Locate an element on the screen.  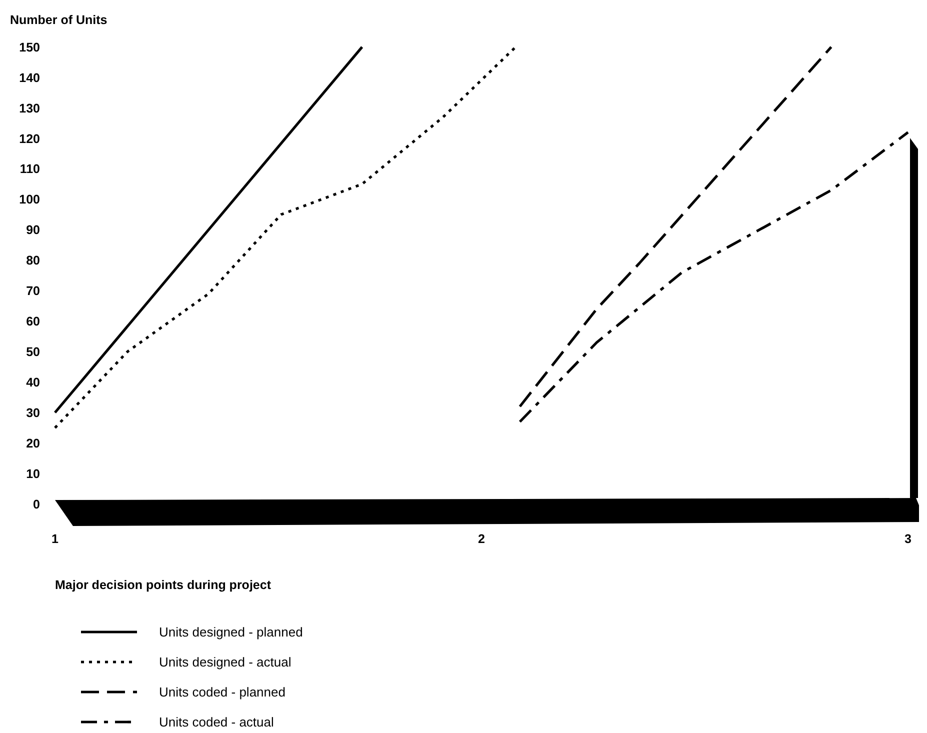
legend-label: Units coded - planned is located at coordinates (222, 692).